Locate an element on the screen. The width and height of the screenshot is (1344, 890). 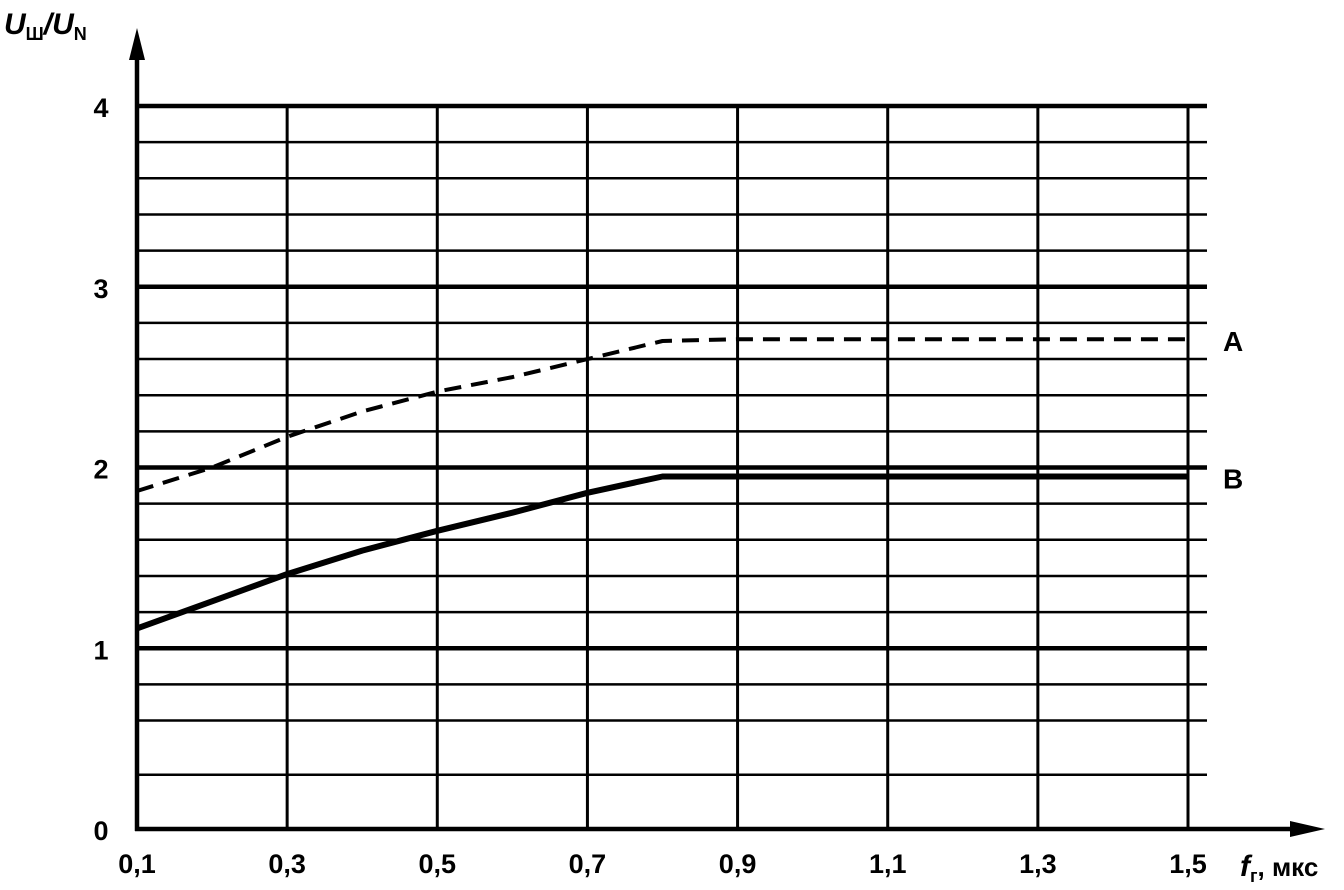
y-tick-label-3: 3 is located at coordinates (100, 289).